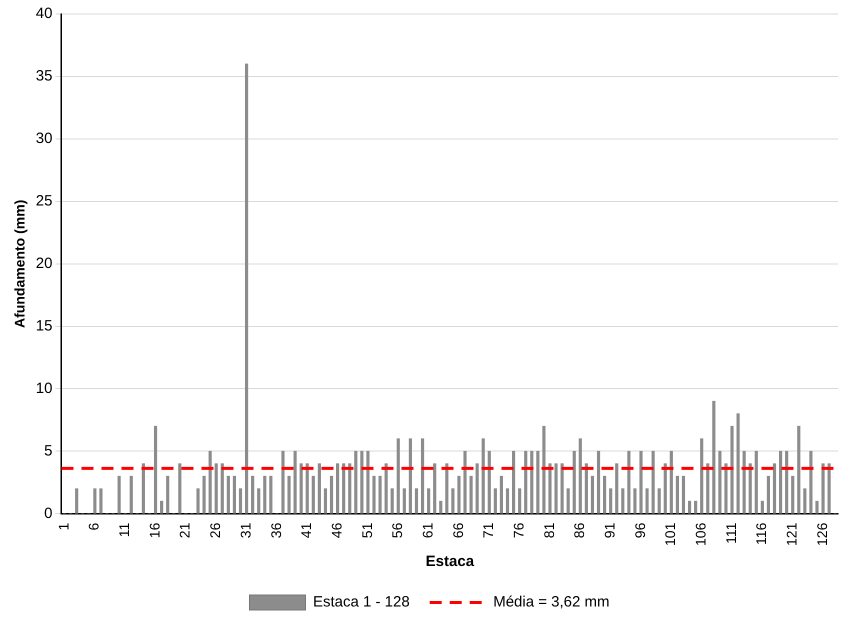  What do you see at coordinates (700, 534) in the screenshot?
I see `x-tick-label: 106` at bounding box center [700, 534].